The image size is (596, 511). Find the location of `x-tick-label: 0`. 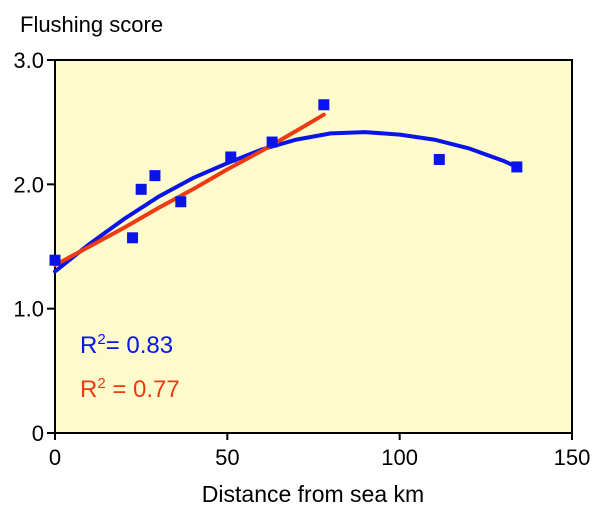

x-tick-label: 0 is located at coordinates (55, 457).